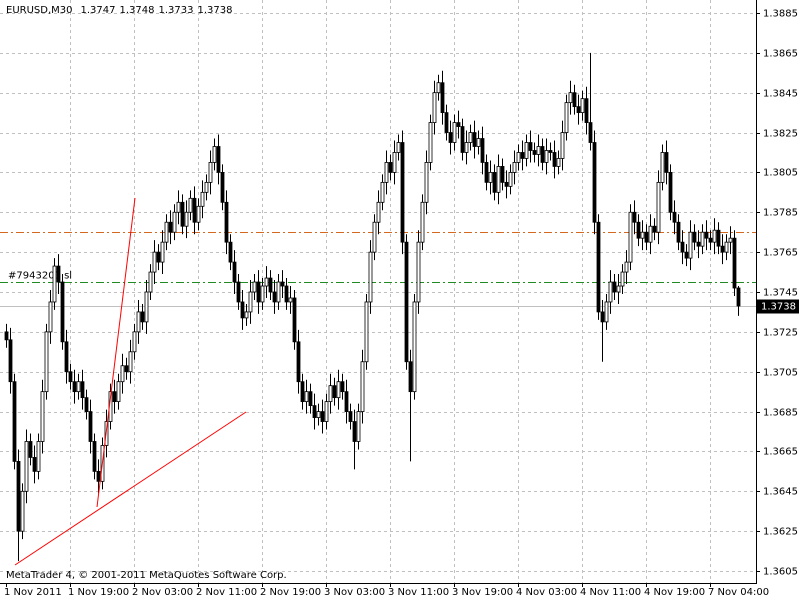 Image resolution: width=800 pixels, height=600 pixels. Describe the element at coordinates (780, 213) in the screenshot. I see `y-tick-label: 1.3785` at that location.